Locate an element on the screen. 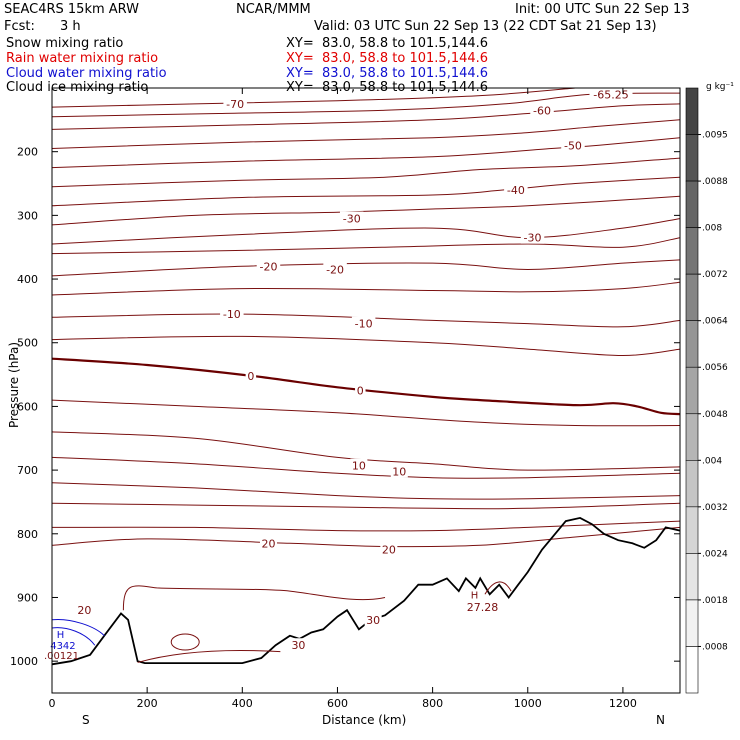 The height and width of the screenshot is (740, 740). extremum-label: 4342 is located at coordinates (62, 646).